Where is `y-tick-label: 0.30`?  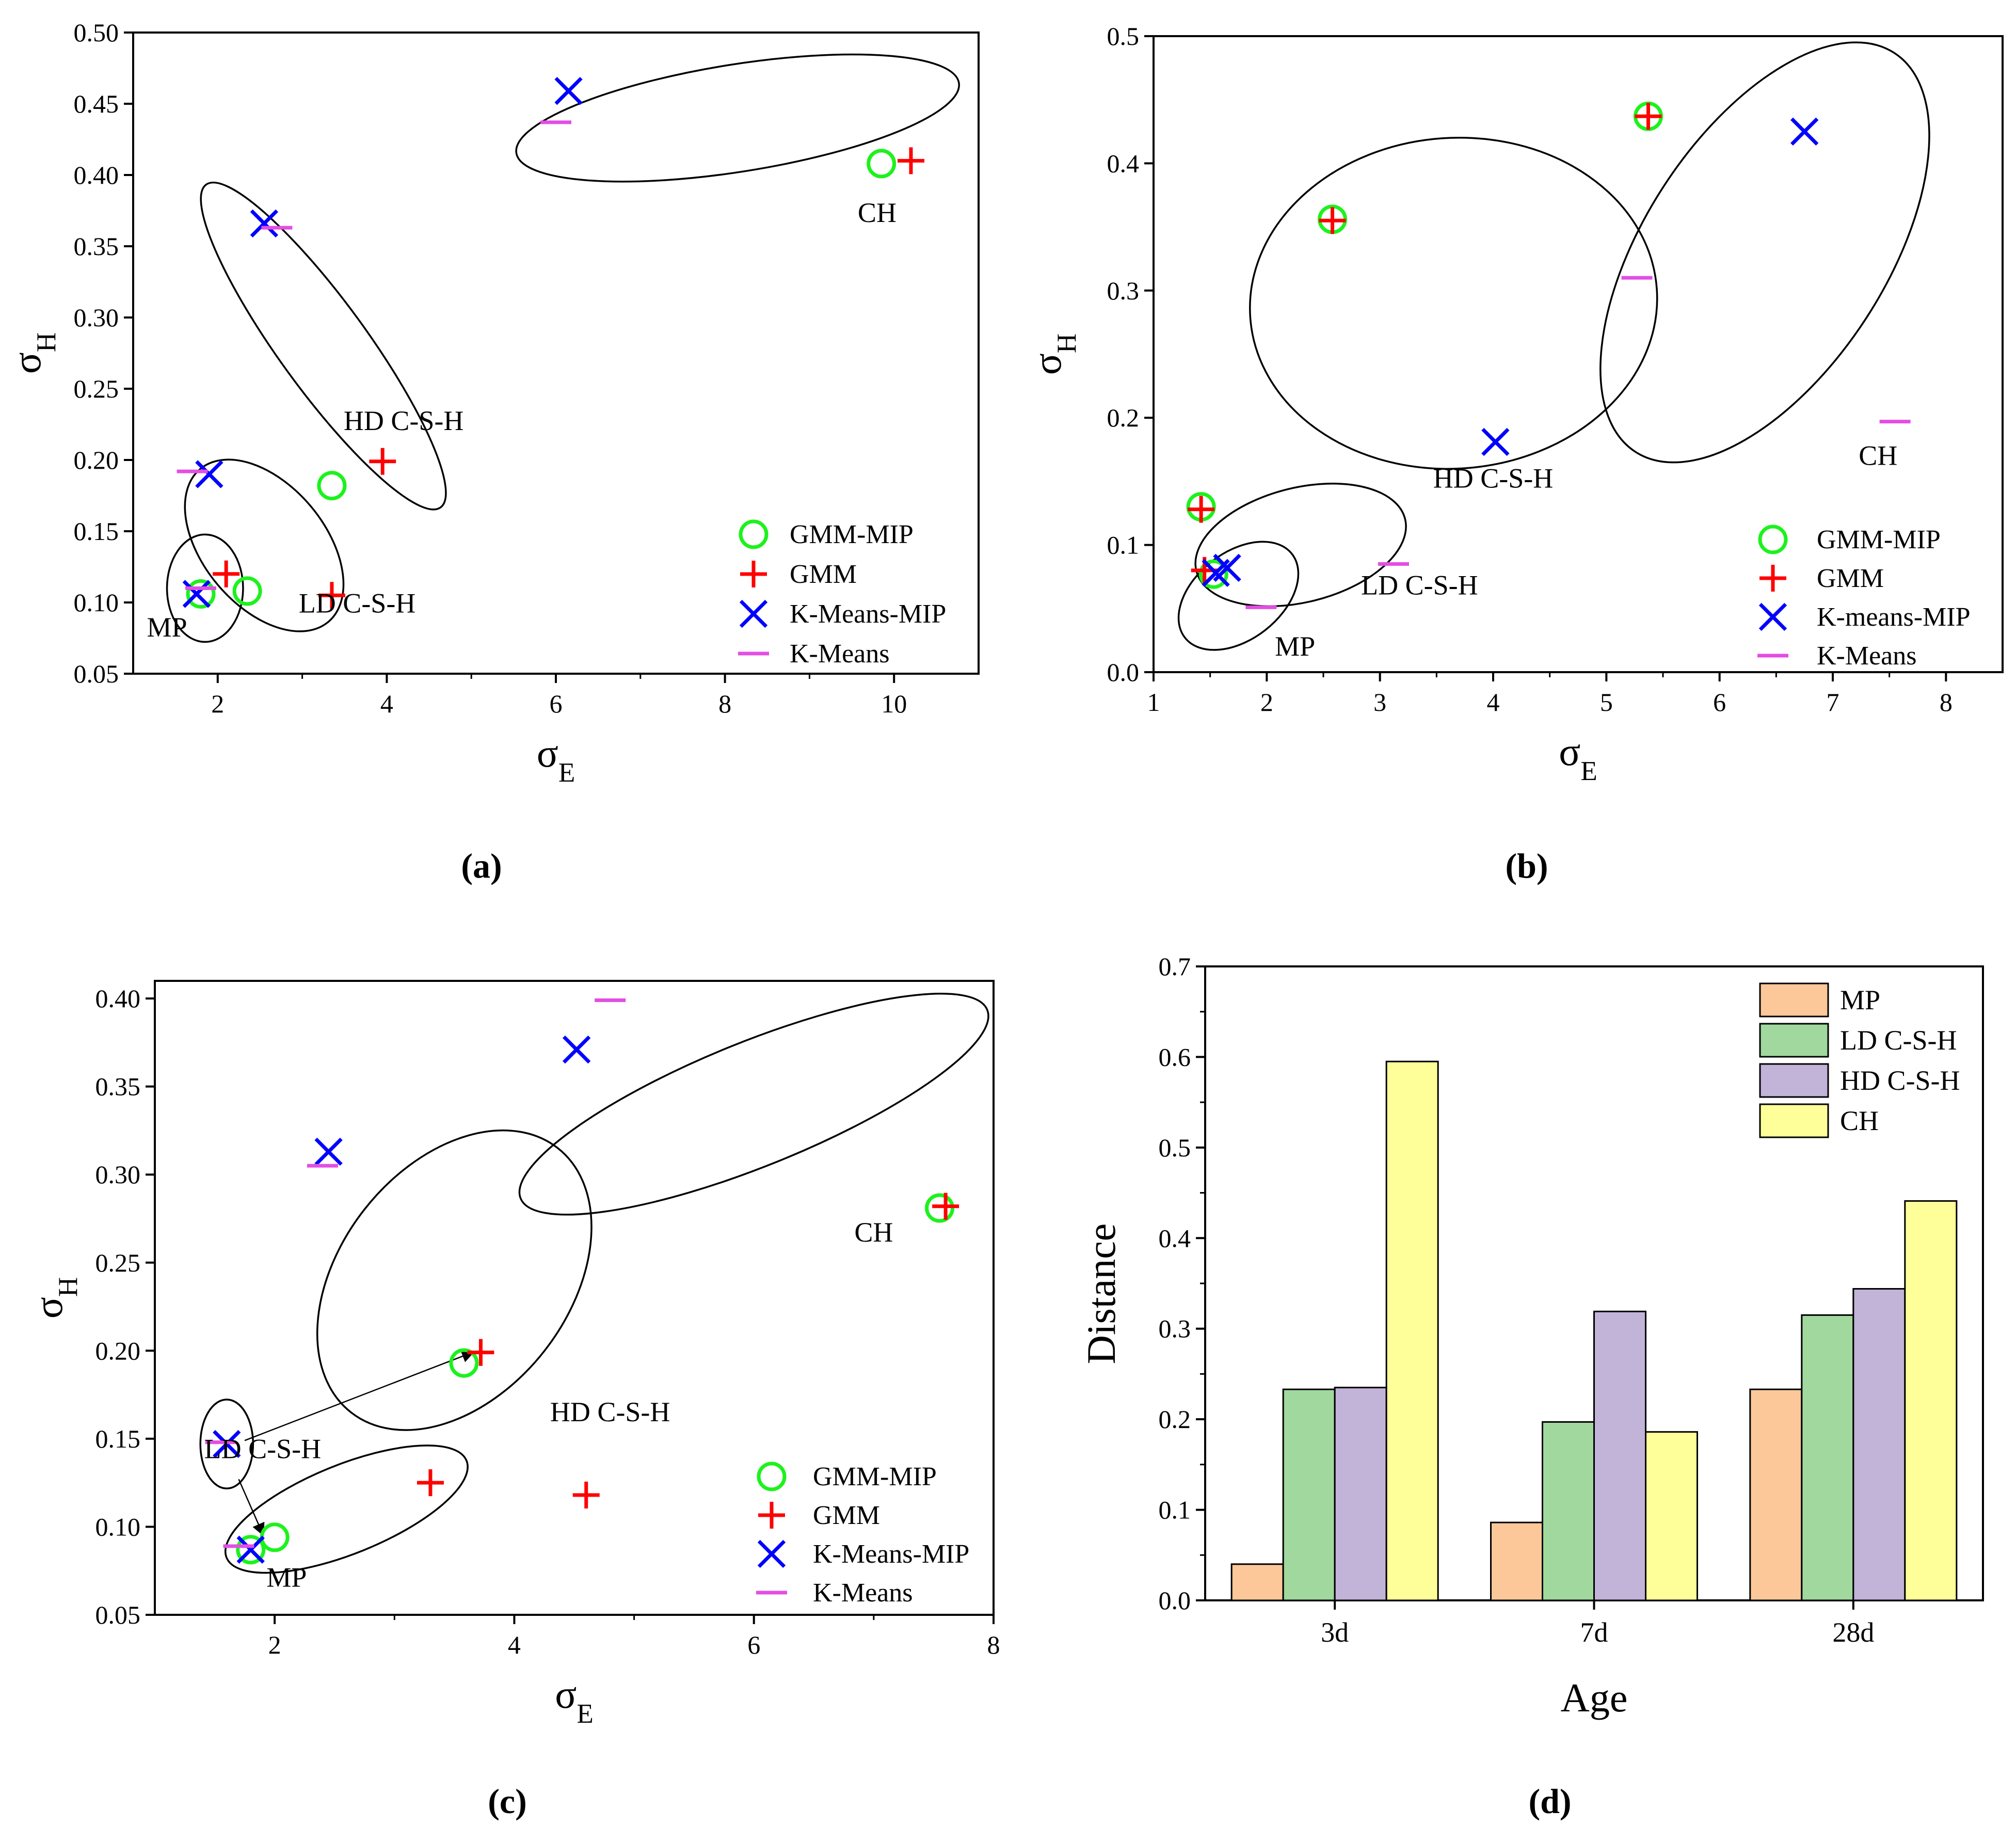
y-tick-label: 0.30 is located at coordinates (96, 318).